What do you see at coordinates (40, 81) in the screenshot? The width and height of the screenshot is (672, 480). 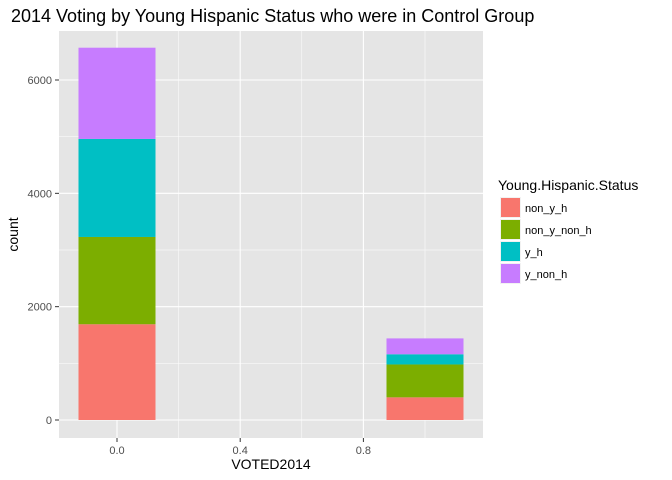 I see `y-tick-label: 6000` at bounding box center [40, 81].